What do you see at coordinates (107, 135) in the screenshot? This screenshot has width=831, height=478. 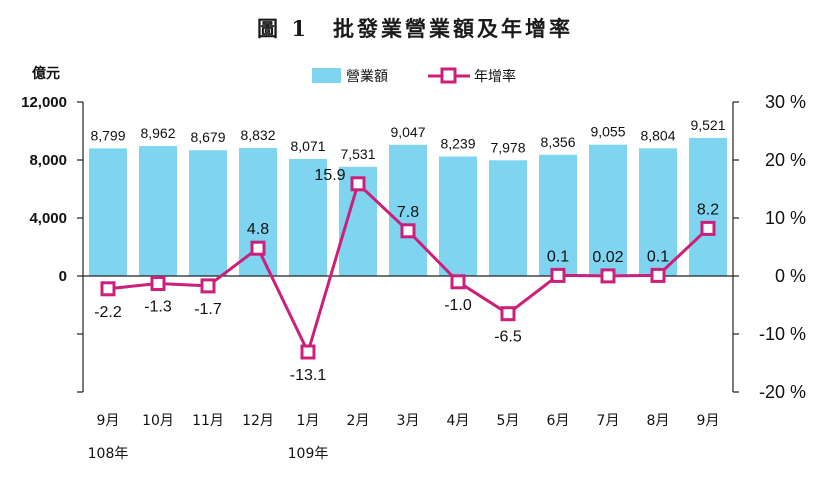 I see `bar-value-label: 8,799` at bounding box center [107, 135].